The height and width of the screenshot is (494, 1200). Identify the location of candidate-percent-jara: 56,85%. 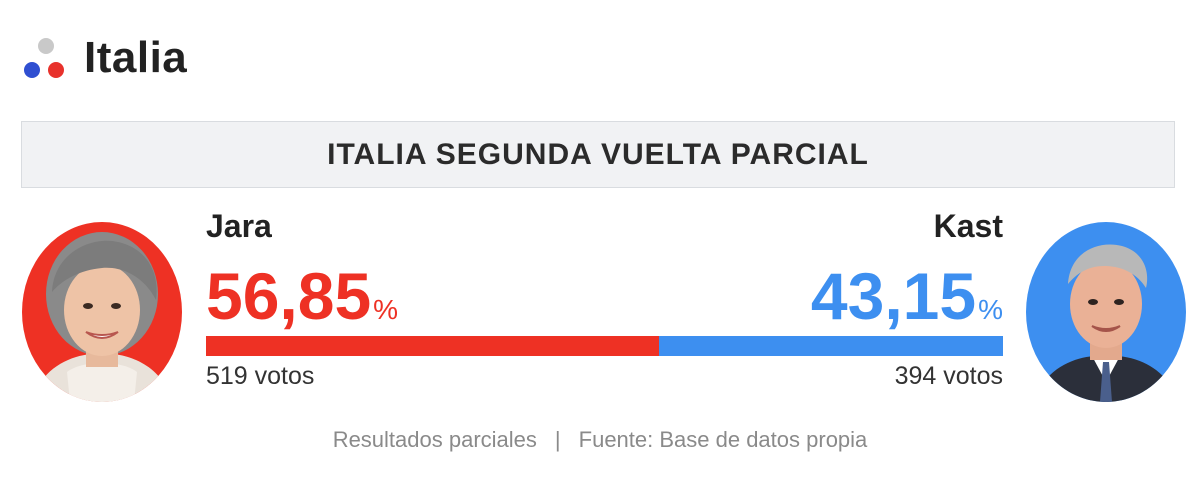
(302, 305).